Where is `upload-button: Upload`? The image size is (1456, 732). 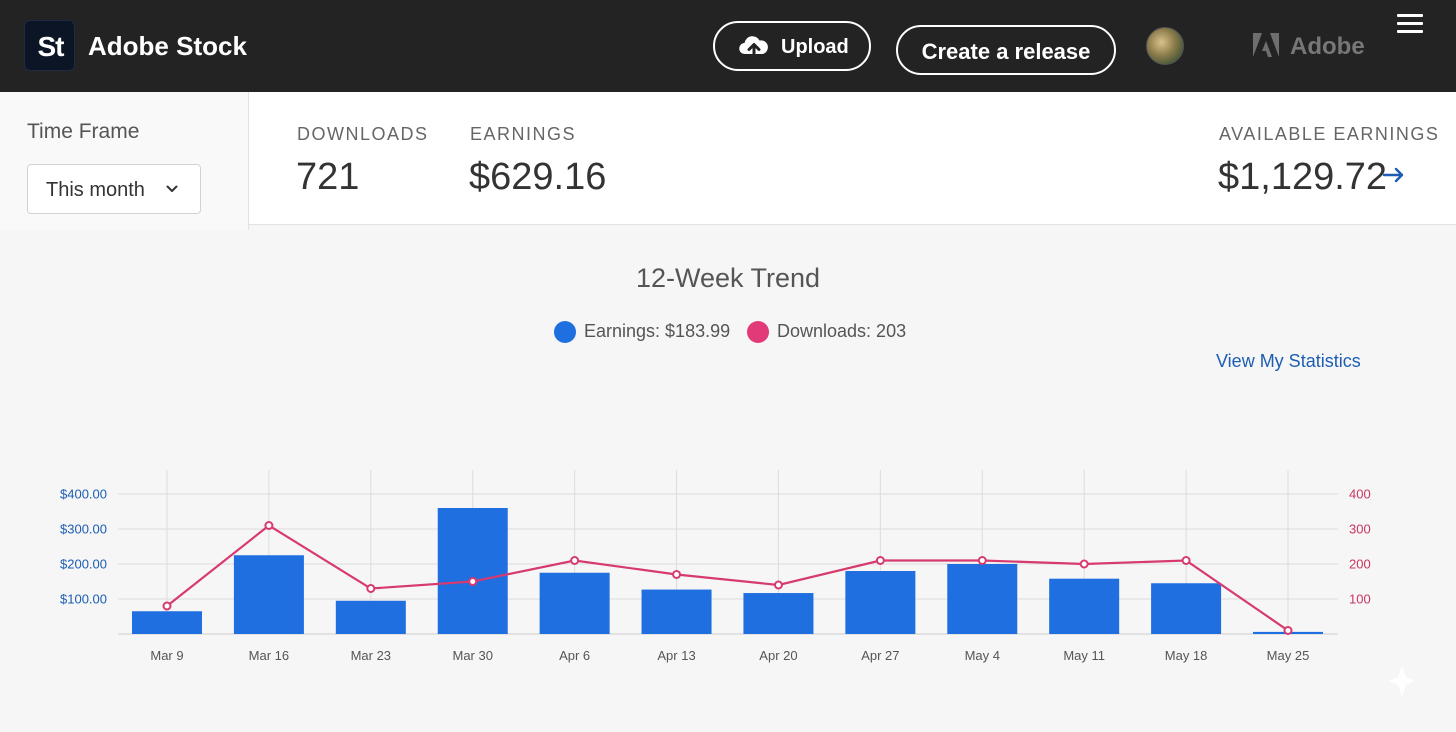 upload-button: Upload is located at coordinates (792, 46).